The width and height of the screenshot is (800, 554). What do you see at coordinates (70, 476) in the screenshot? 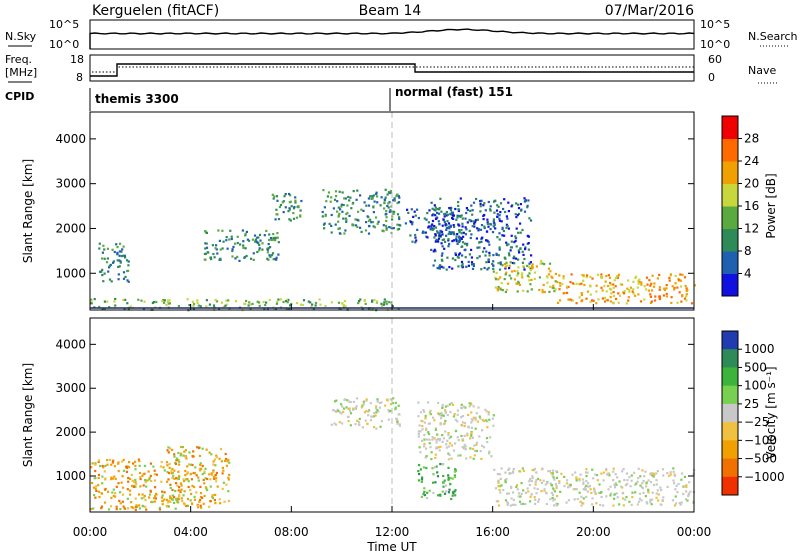
I see `yaxis-tick-label: 1000` at bounding box center [70, 476].